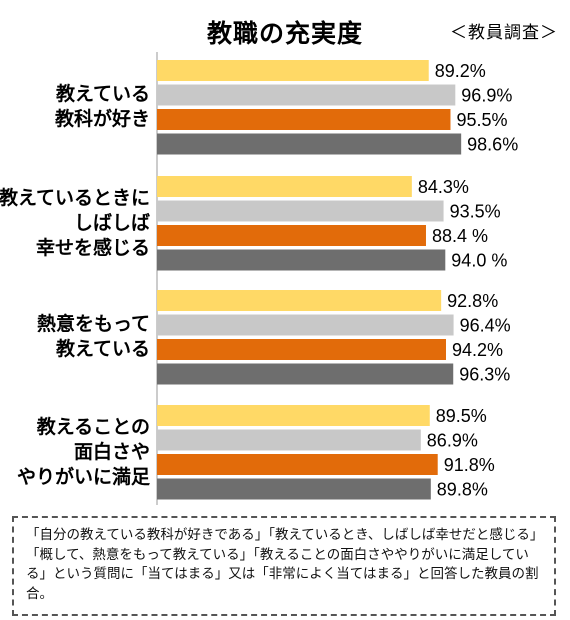 The image size is (570, 620). What do you see at coordinates (102, 119) in the screenshot?
I see `category-label-line: 教科が好き` at bounding box center [102, 119].